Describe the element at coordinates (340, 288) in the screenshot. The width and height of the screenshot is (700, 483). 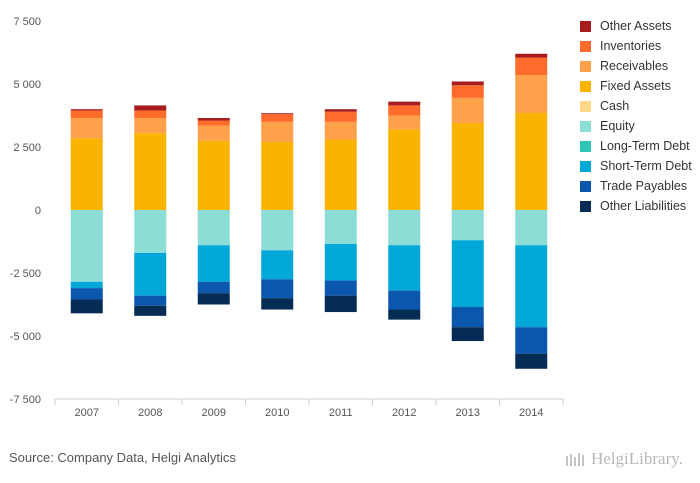
I see `bar-trade-payables-2011` at that location.